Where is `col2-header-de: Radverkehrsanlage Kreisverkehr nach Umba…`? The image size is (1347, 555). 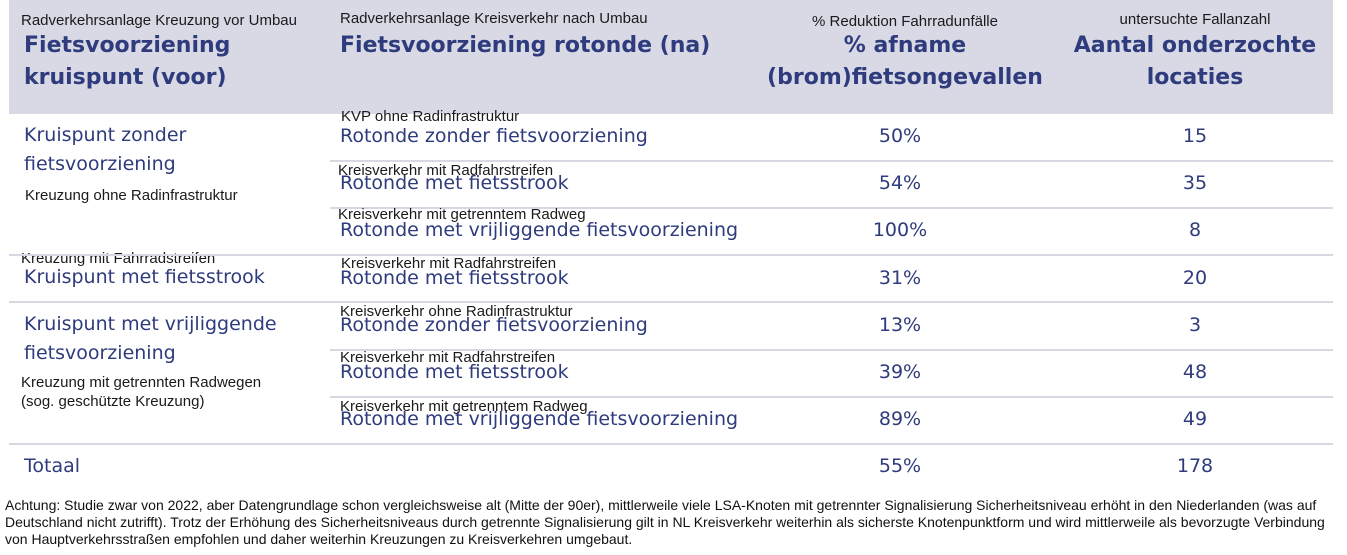
col2-header-de: Radverkehrsanlage Kreisverkehr nach Umba… is located at coordinates (494, 18).